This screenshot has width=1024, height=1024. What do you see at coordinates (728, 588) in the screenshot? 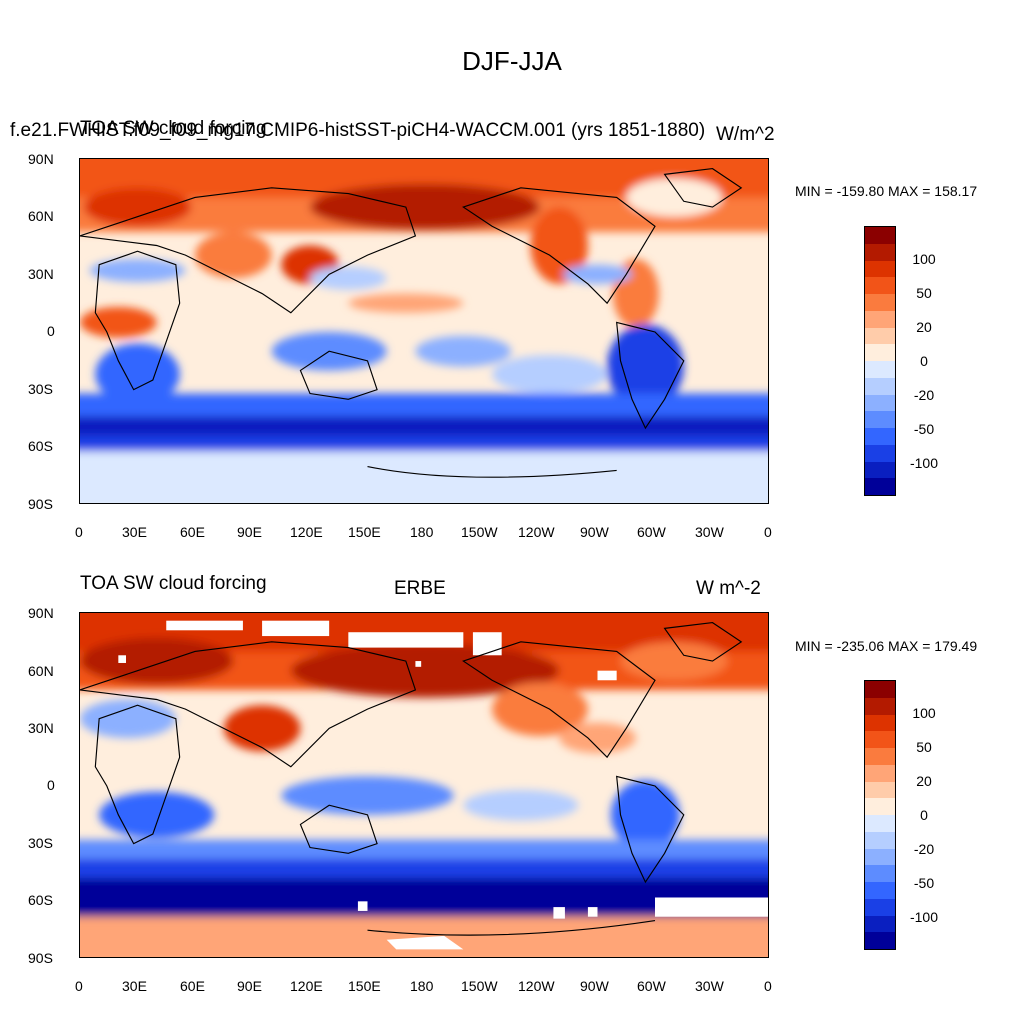
I see `panel-obs-units: W m^-2` at bounding box center [728, 588].